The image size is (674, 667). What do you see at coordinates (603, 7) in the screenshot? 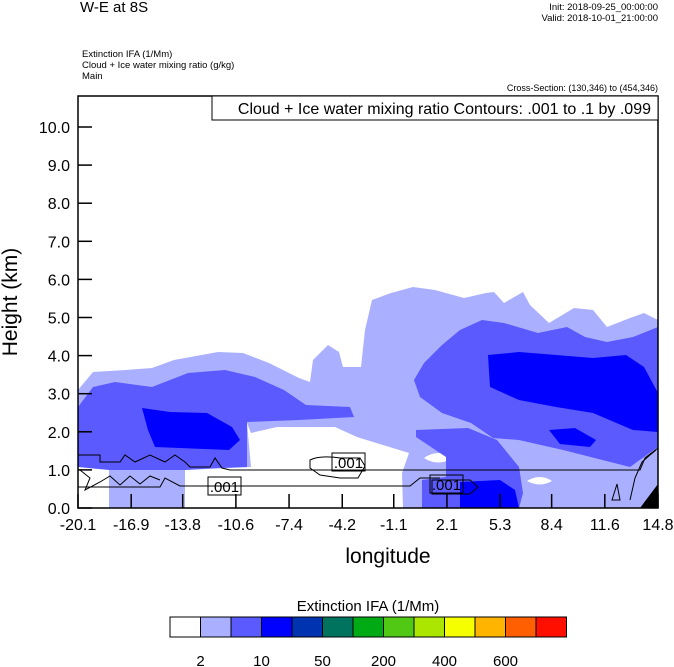
I see `init-time: Init: 2018-09-25_00:00:00` at bounding box center [603, 7].